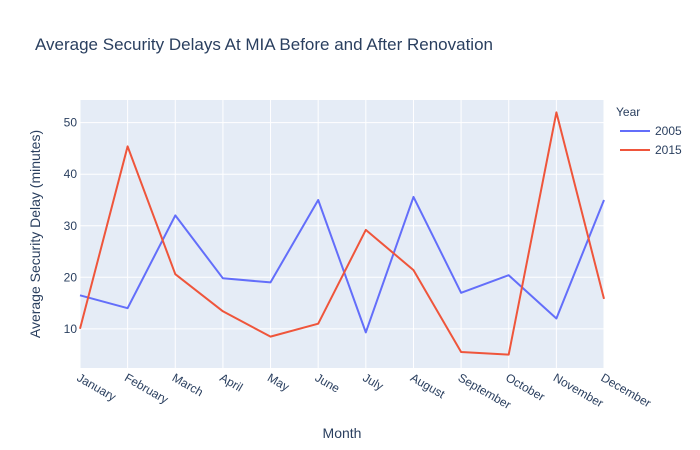  I want to click on y-tick-label: 10, so click(71, 329).